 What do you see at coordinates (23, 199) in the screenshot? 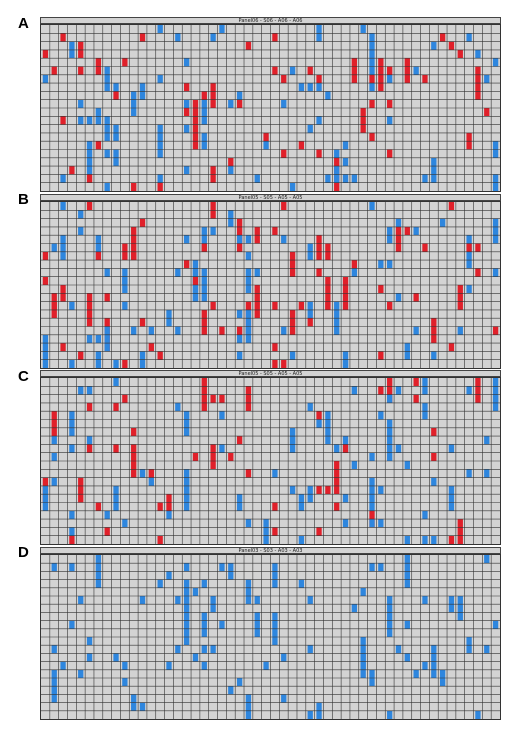
I see `panel-b-letter: B` at bounding box center [23, 199].